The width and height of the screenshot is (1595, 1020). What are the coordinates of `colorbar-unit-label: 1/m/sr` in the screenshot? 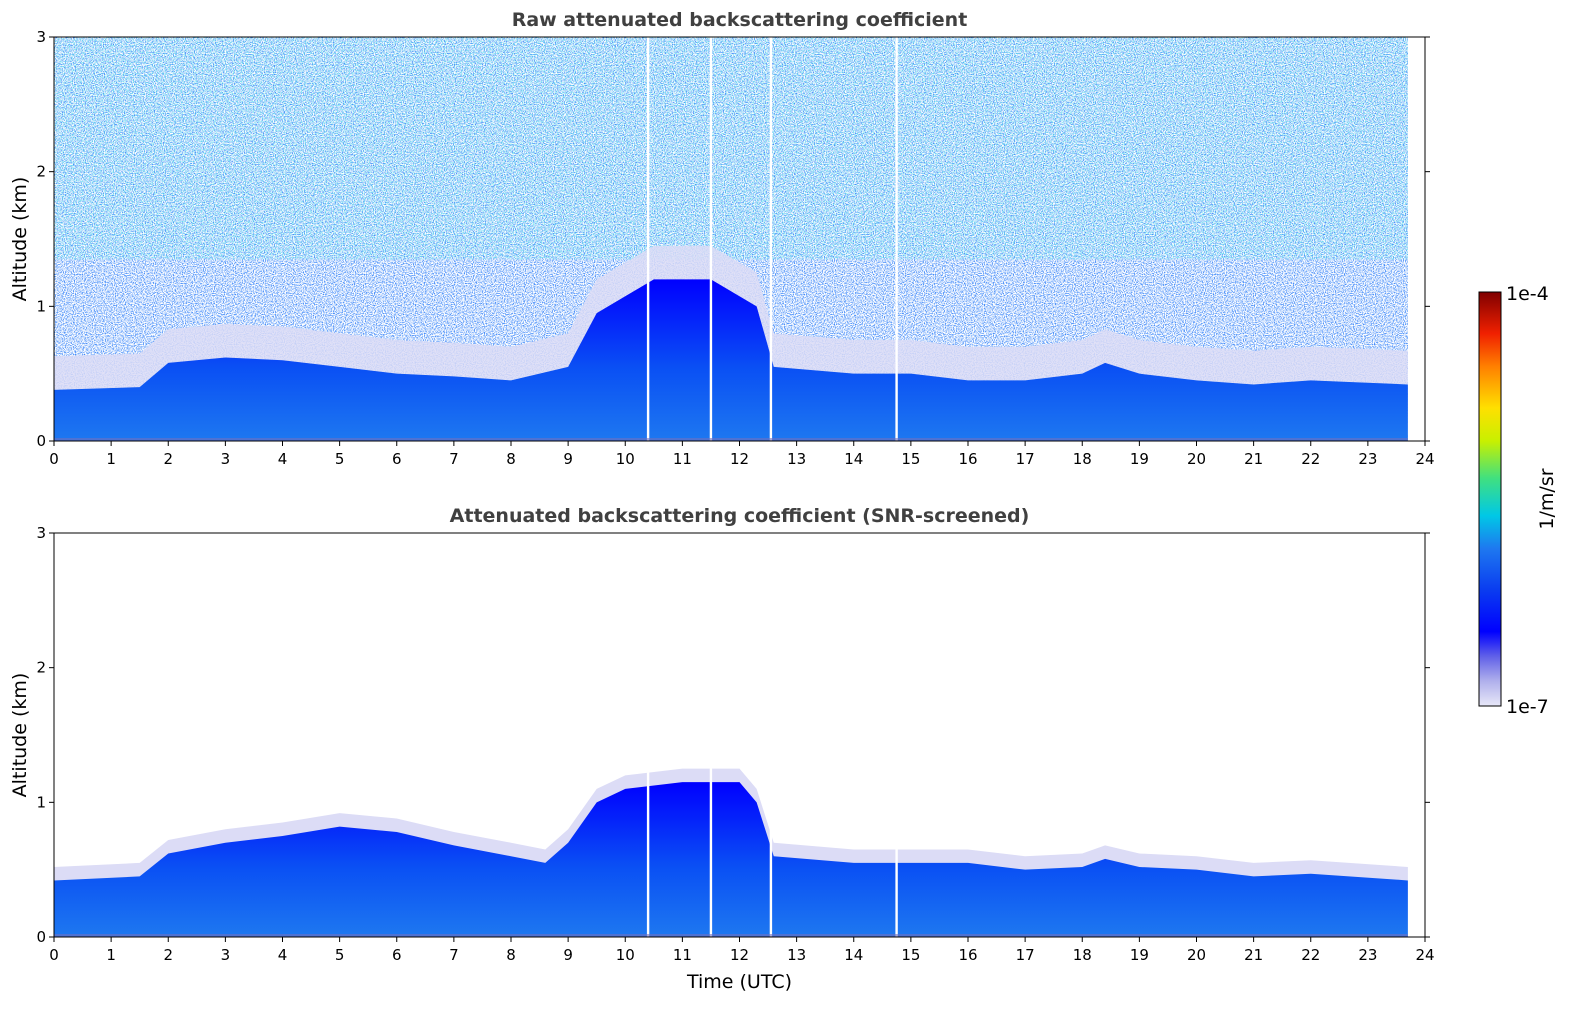 It's located at (1547, 498).